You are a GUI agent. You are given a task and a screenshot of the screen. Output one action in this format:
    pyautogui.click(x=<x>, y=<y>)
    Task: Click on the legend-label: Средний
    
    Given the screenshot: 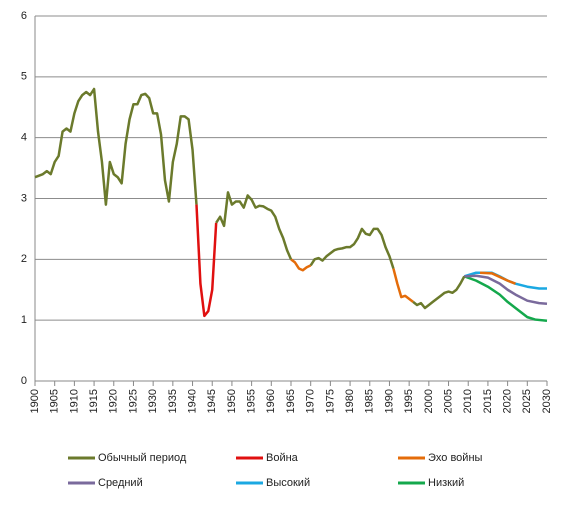 What is the action you would take?
    pyautogui.click(x=120, y=483)
    